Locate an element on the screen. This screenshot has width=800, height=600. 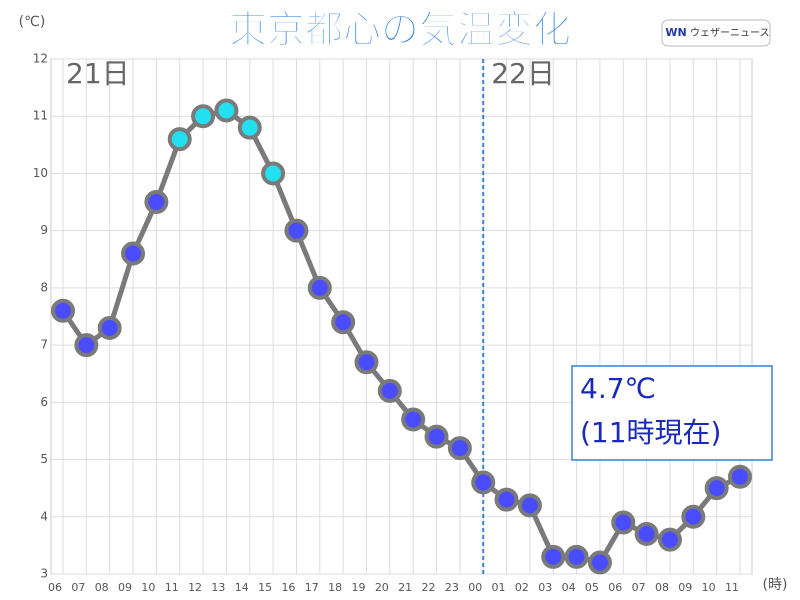
x-tick-label: 17 is located at coordinates (312, 587).